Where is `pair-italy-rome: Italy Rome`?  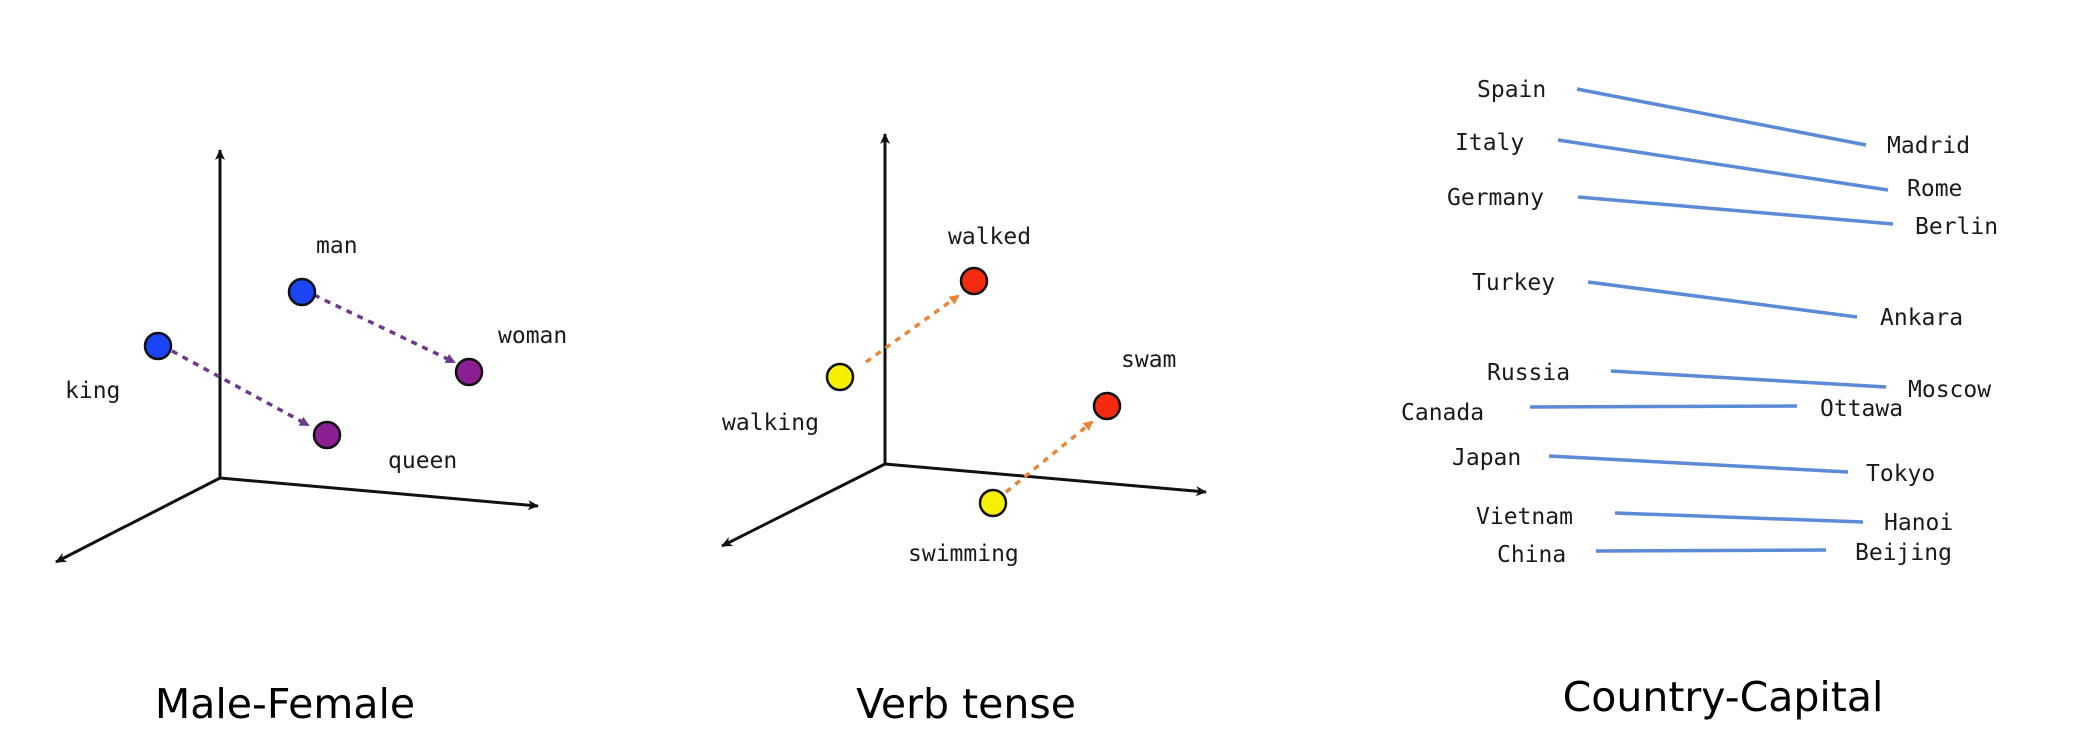
pair-italy-rome: Italy Rome is located at coordinates (1708, 166).